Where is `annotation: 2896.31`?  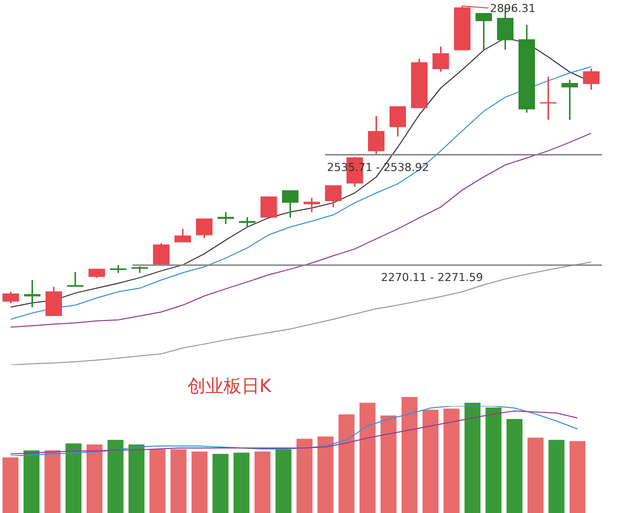
annotation: 2896.31 is located at coordinates (513, 8).